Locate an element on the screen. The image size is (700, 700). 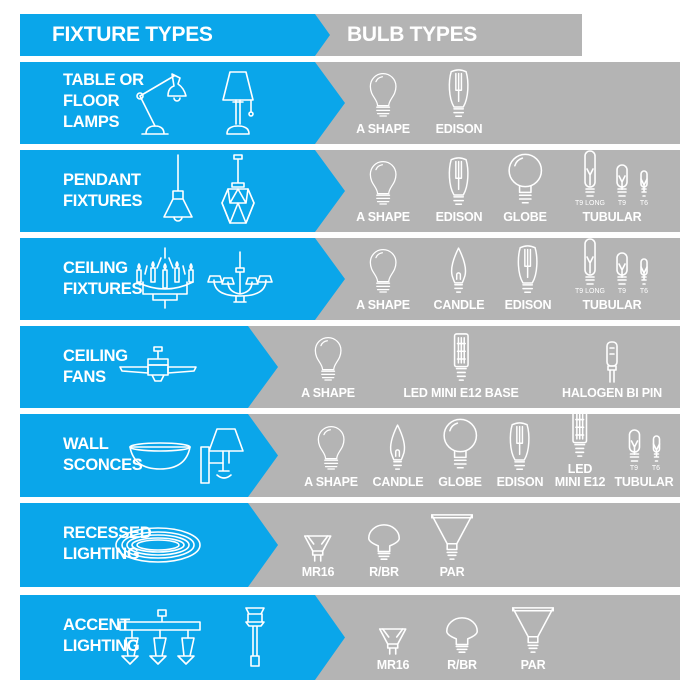
fixture-label: WALL SCONCES is located at coordinates (103, 454).